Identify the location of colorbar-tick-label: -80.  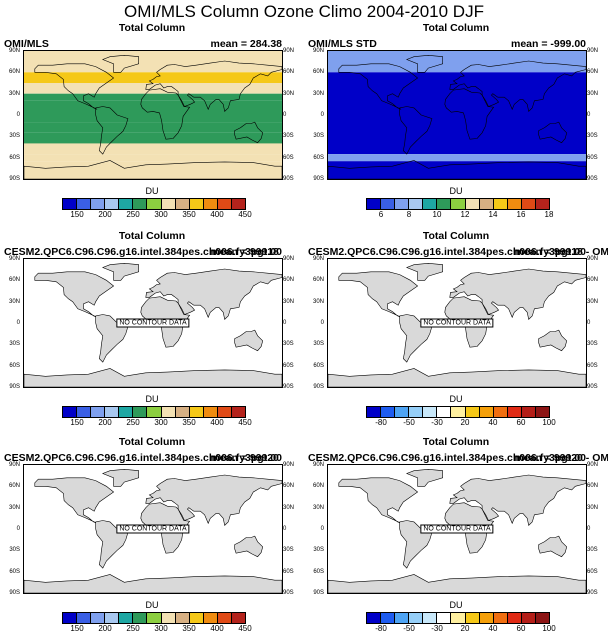
(381, 422).